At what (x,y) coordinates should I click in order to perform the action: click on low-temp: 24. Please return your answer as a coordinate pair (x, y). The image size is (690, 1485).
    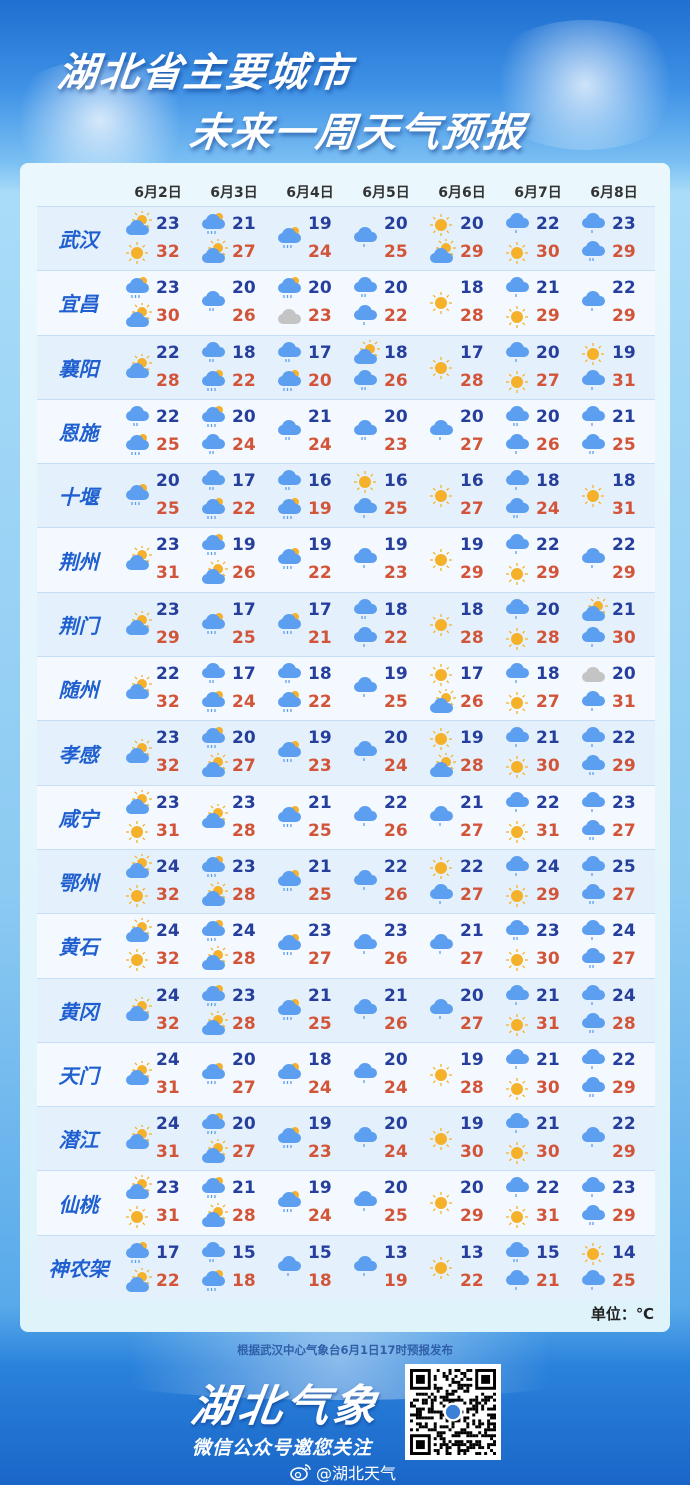
    Looking at the image, I should click on (168, 1124).